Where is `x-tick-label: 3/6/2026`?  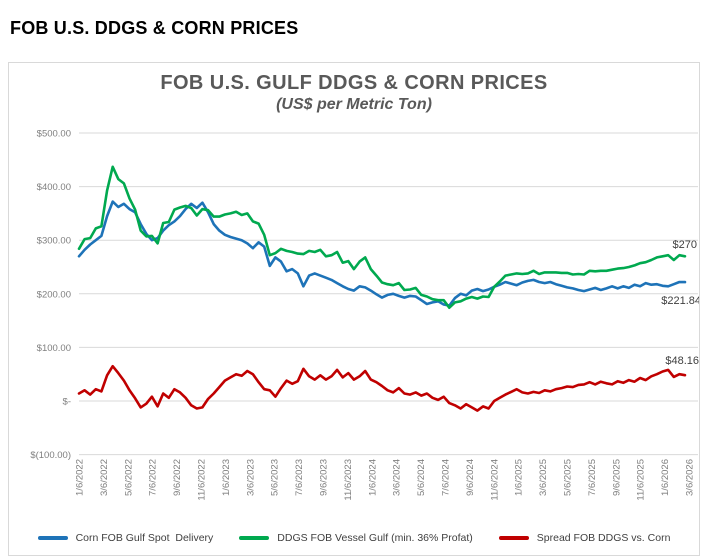 x-tick-label: 3/6/2026 is located at coordinates (690, 477).